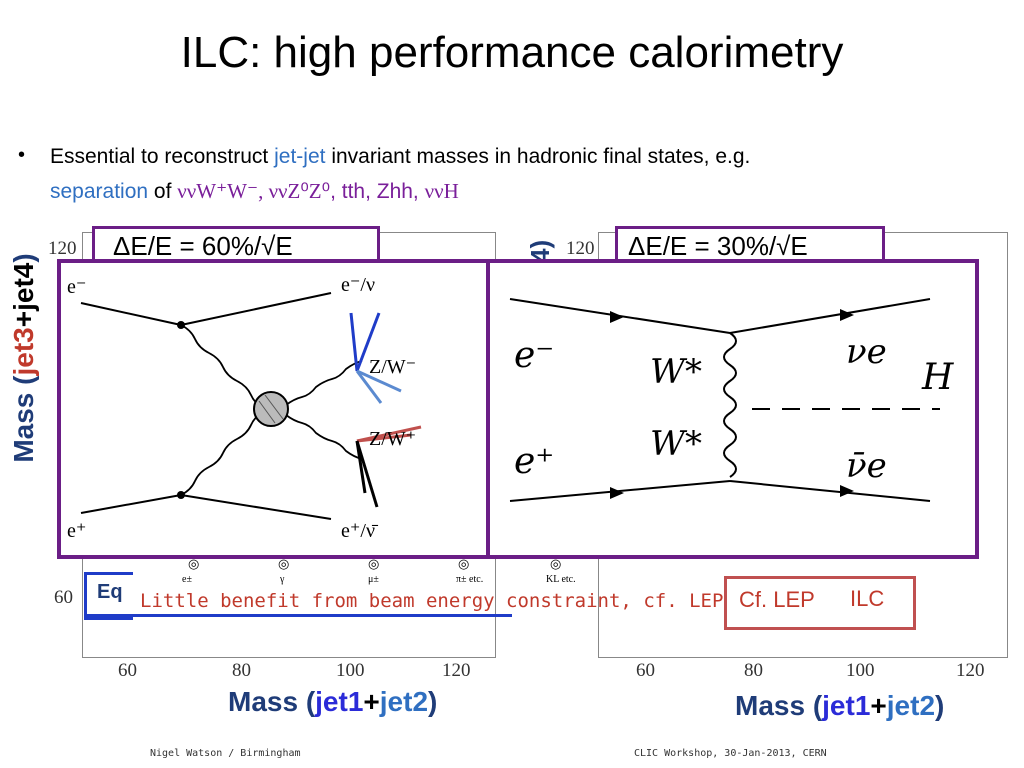 This screenshot has width=1024, height=768. What do you see at coordinates (127, 670) in the screenshot?
I see `left-x-tick-60: 60` at bounding box center [127, 670].